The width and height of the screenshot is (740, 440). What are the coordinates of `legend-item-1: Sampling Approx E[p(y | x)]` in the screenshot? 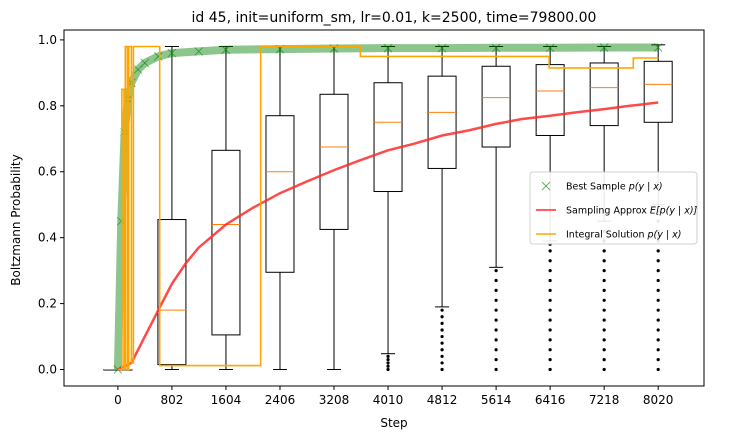 It's located at (617, 211).